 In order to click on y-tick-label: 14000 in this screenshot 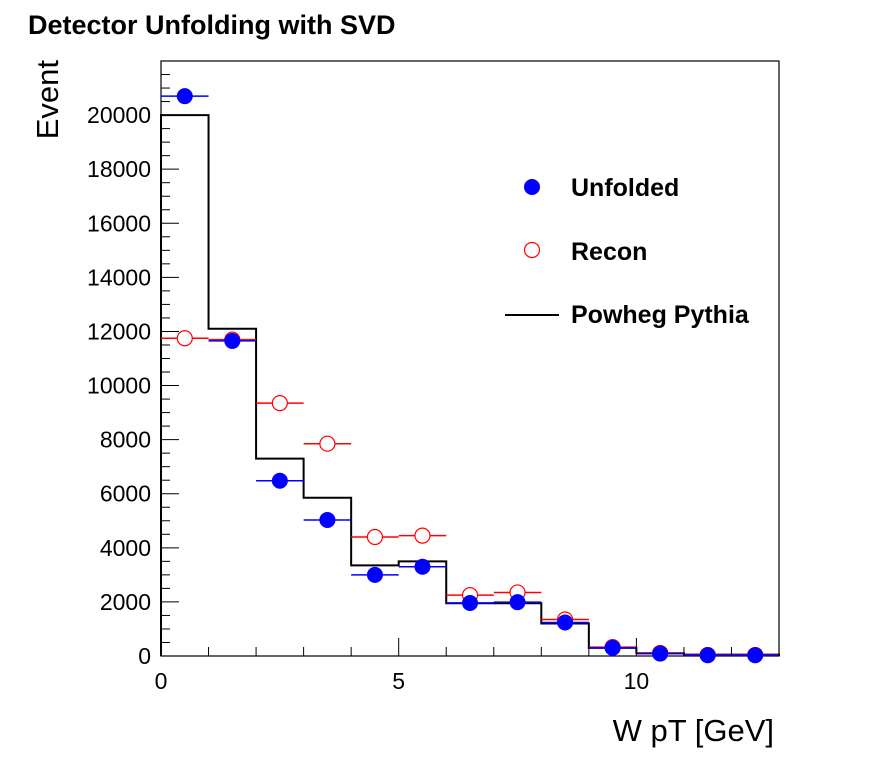, I will do `click(119, 277)`.